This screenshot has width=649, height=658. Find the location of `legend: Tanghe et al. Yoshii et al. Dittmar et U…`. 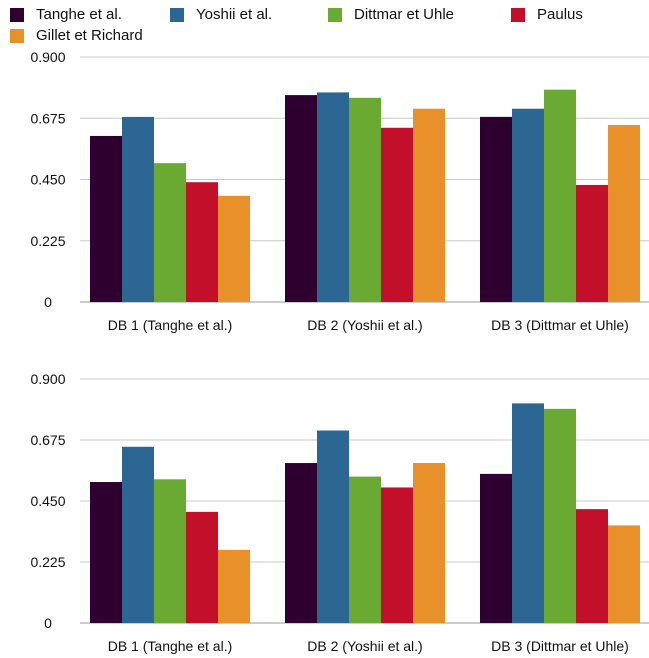

legend: Tanghe et al. Yoshii et al. Dittmar et U… is located at coordinates (324, 24).